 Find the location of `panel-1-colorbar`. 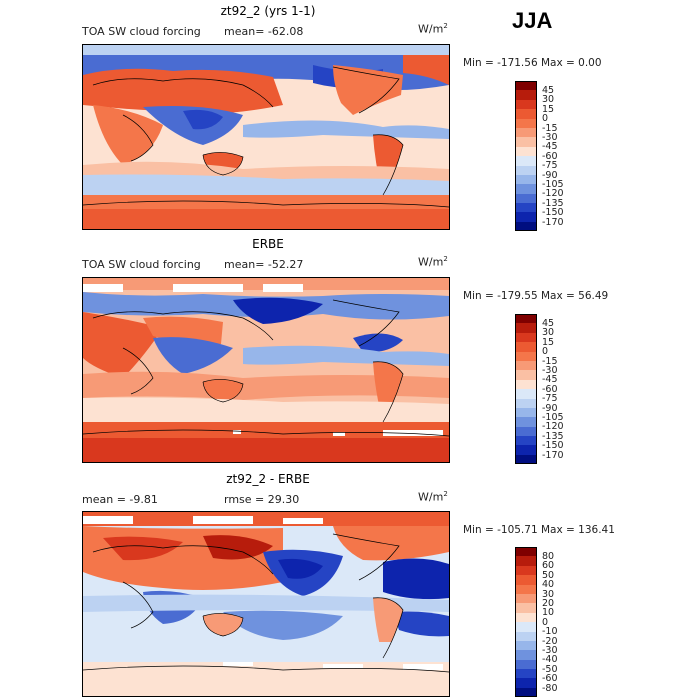

panel-1-colorbar is located at coordinates (526, 156).